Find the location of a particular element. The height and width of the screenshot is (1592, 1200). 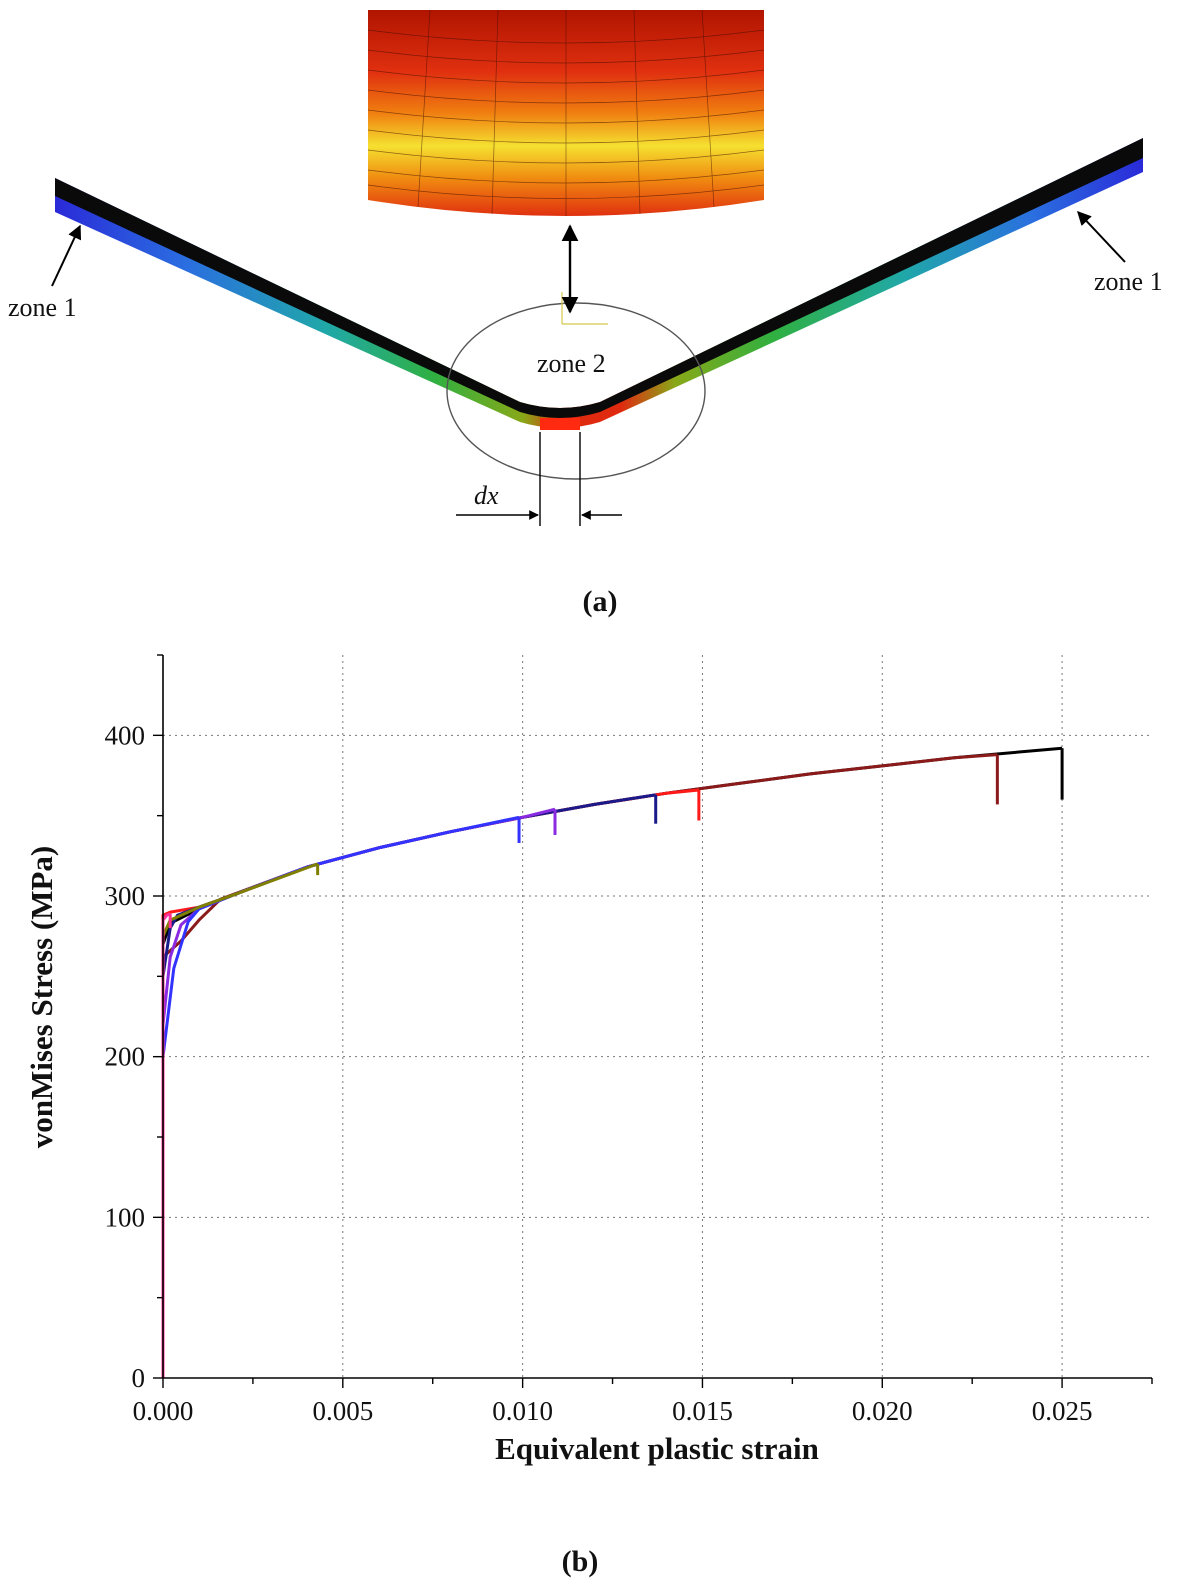

zone-1-right-label: zone 1 is located at coordinates (1128, 281).